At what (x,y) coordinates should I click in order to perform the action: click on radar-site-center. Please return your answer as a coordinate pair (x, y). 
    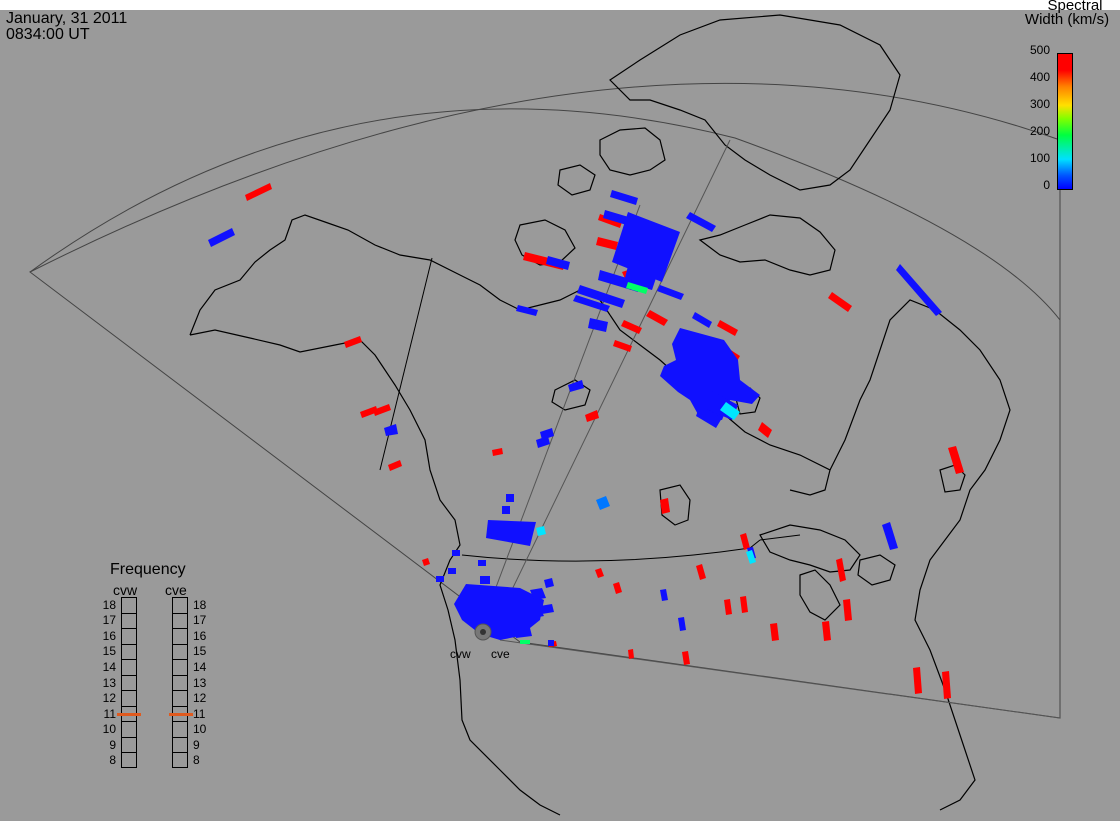
    Looking at the image, I should click on (483, 632).